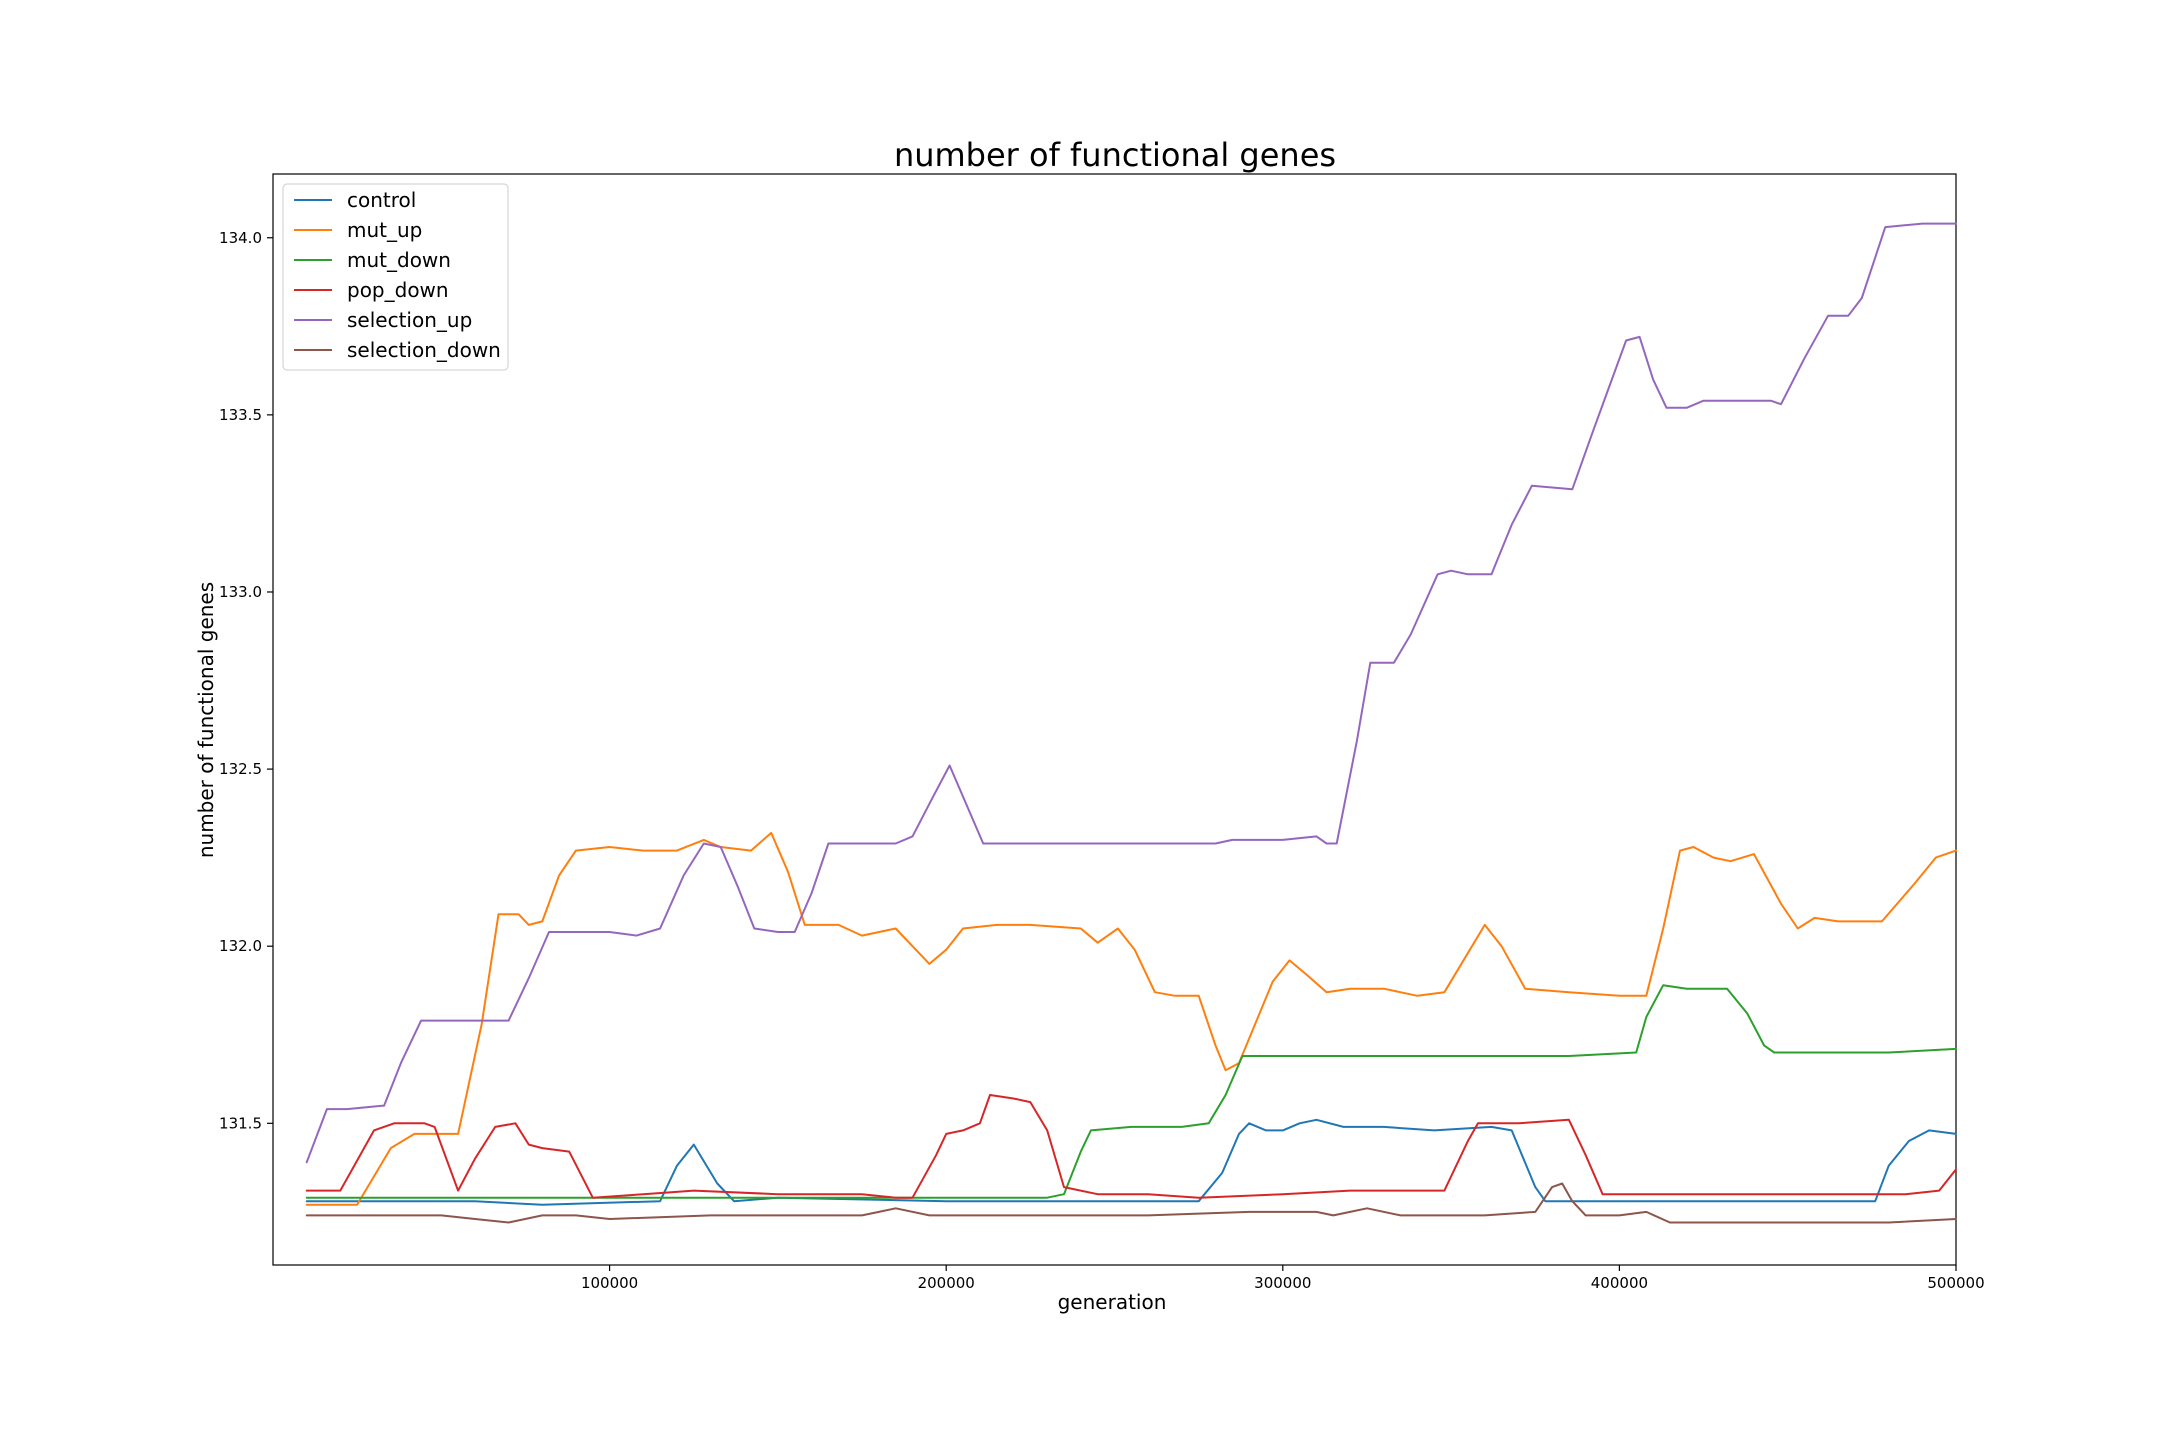  Describe the element at coordinates (384, 230) in the screenshot. I see `legend-label-mut-up: mut_up` at that location.